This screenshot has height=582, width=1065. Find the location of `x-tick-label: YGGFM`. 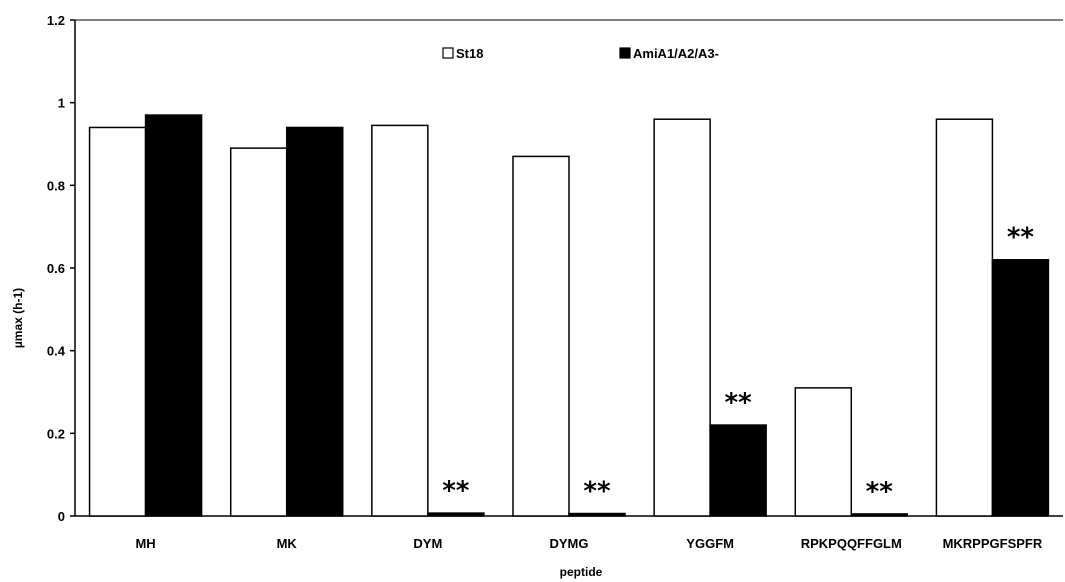

x-tick-label: YGGFM is located at coordinates (710, 543).